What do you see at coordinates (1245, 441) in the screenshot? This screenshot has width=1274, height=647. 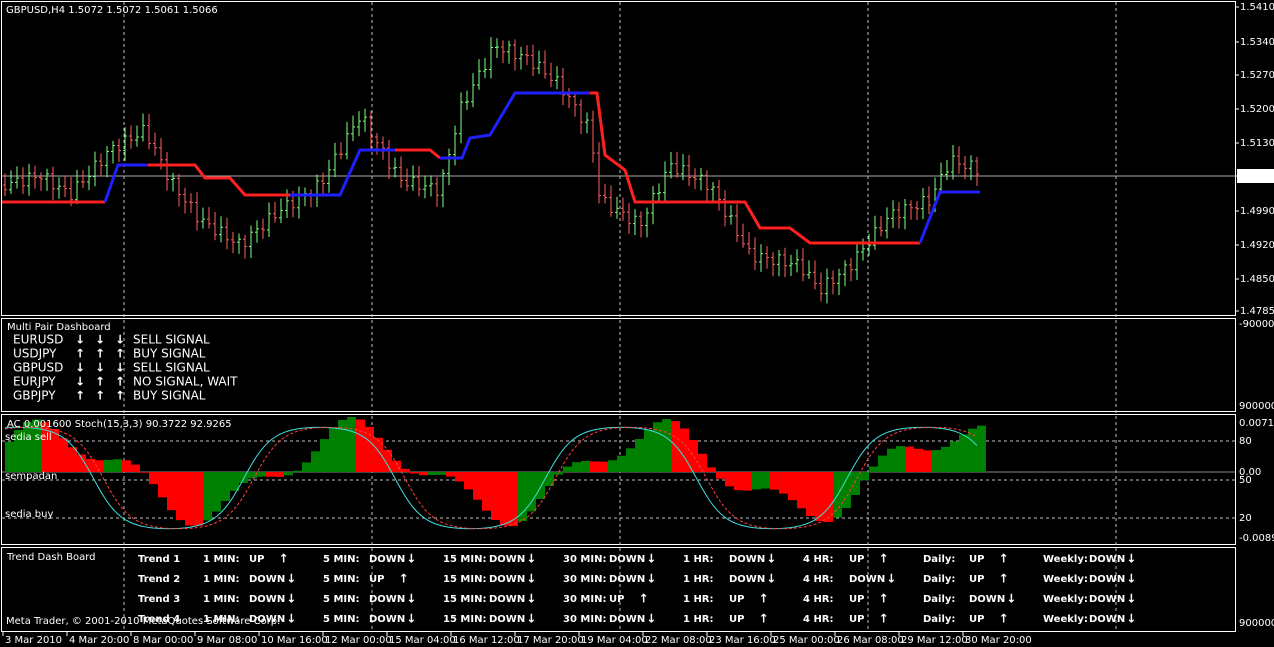 I see `axis-label: 80` at bounding box center [1245, 441].